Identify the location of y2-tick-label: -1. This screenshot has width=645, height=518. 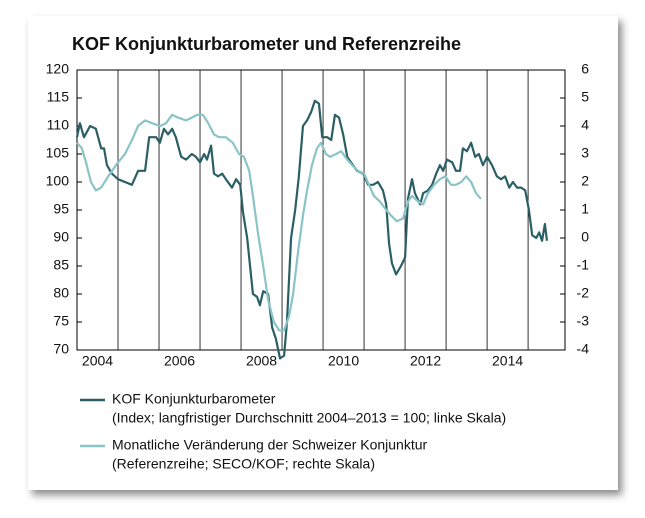
(583, 265).